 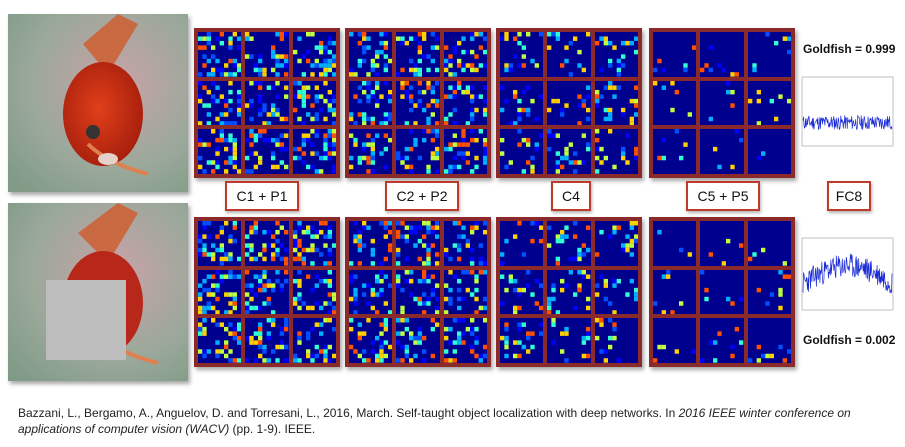 I want to click on label-c4-text: C4, so click(x=571, y=196).